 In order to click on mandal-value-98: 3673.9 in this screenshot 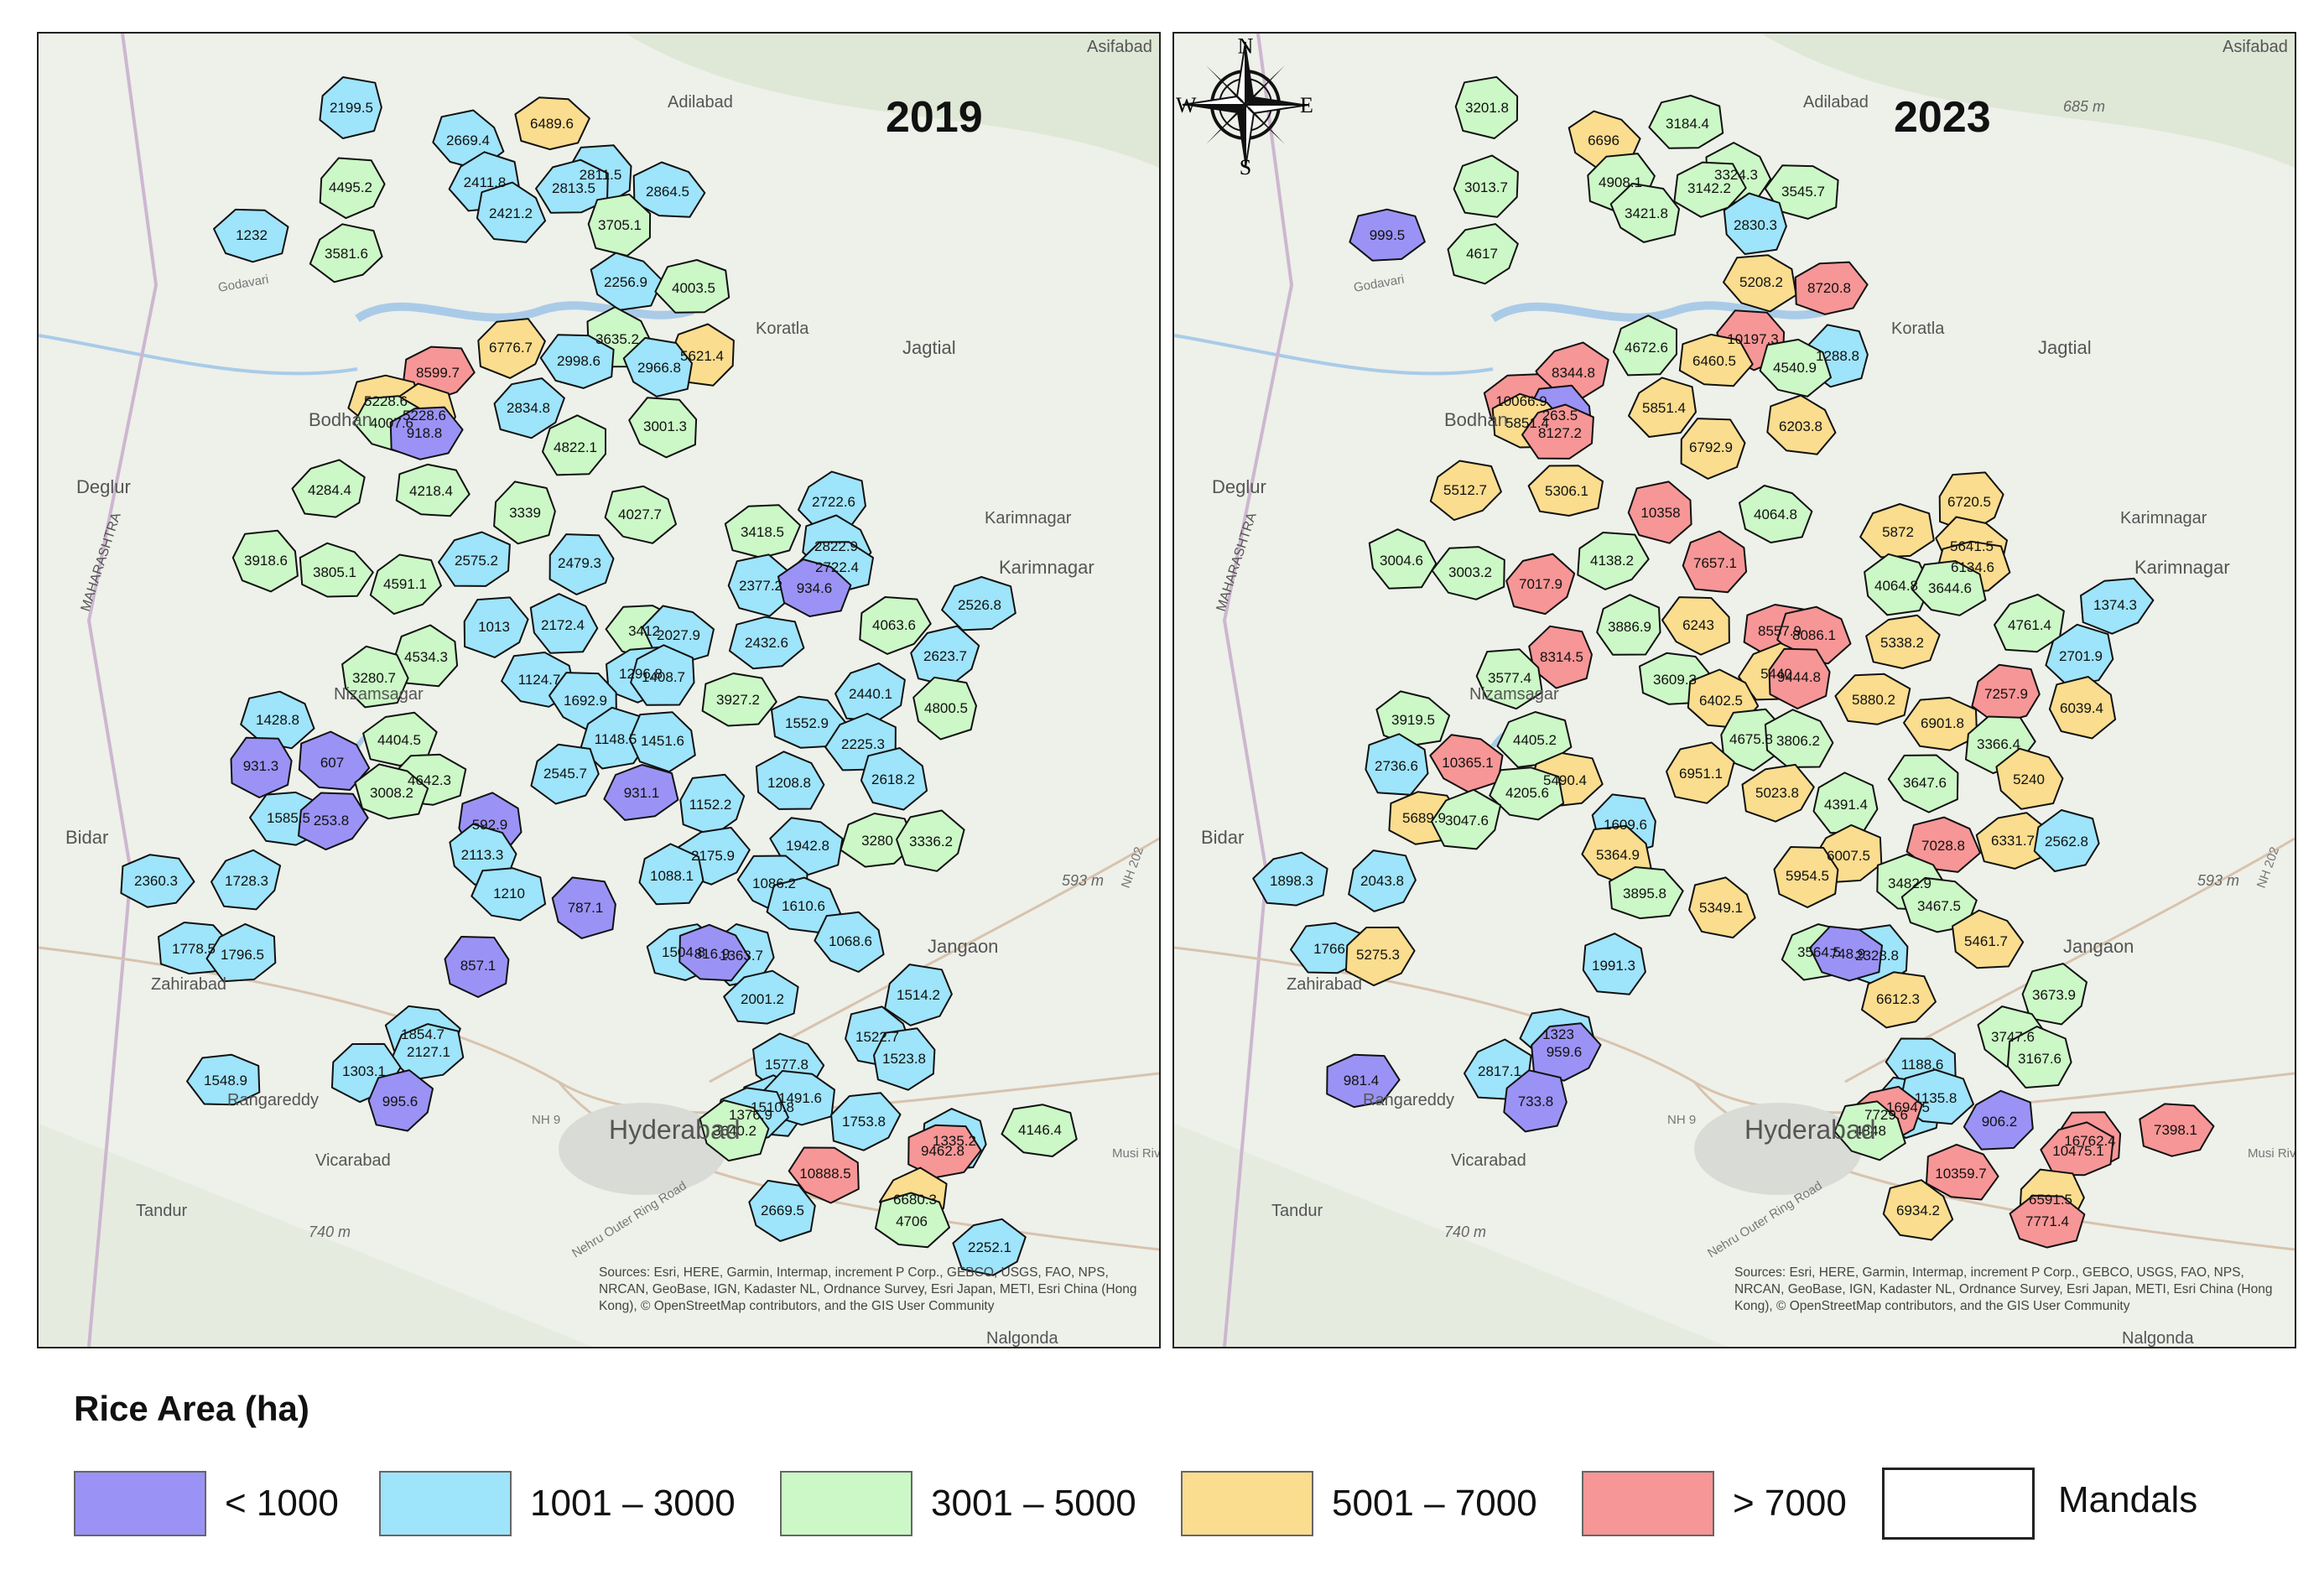, I will do `click(2054, 995)`.